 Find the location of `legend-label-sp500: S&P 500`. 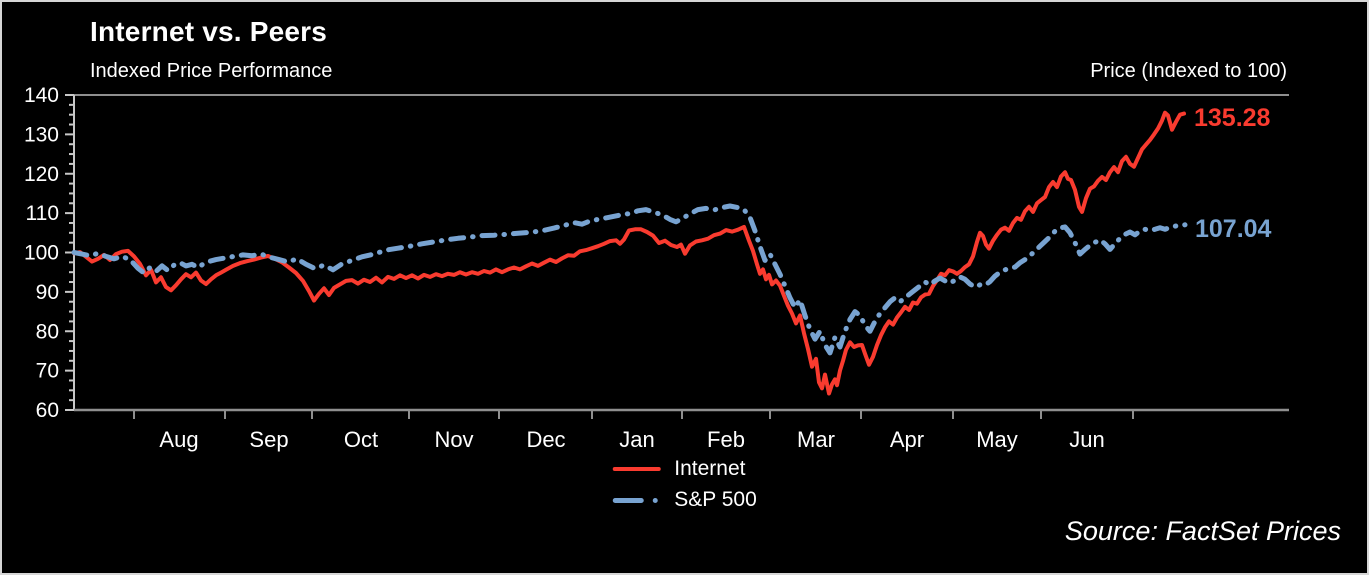

legend-label-sp500: S&P 500 is located at coordinates (715, 499).